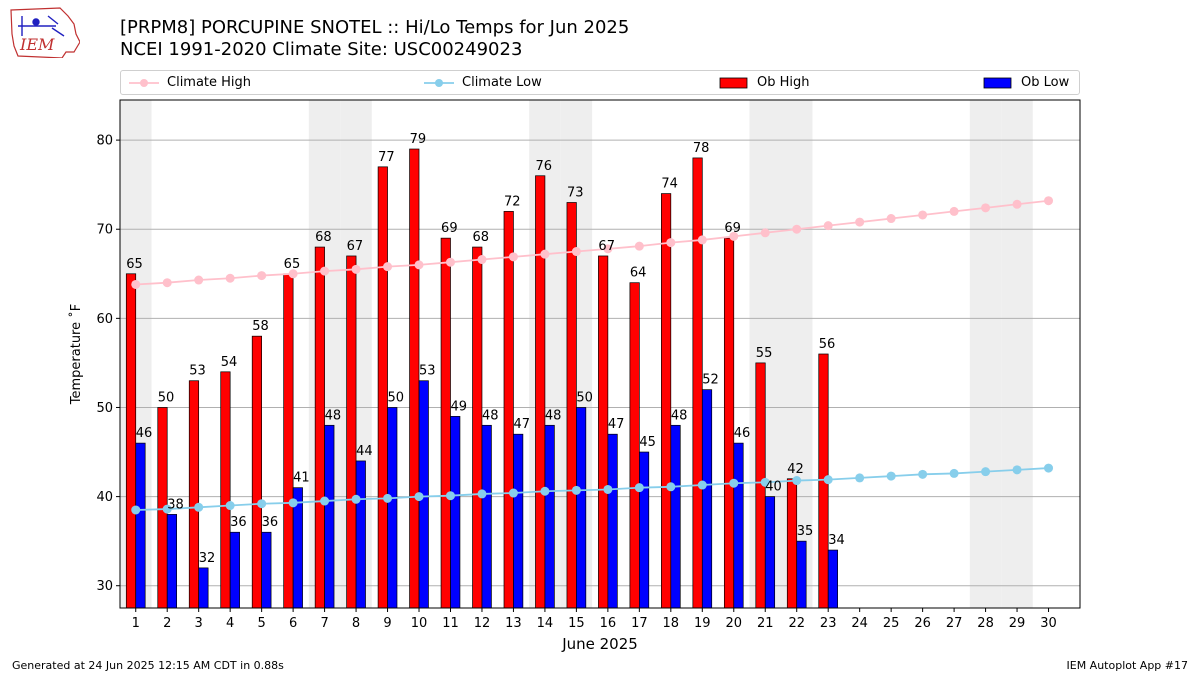 Image resolution: width=1200 pixels, height=675 pixels. What do you see at coordinates (166, 397) in the screenshot?
I see `ob-high-value-label: 50` at bounding box center [166, 397].